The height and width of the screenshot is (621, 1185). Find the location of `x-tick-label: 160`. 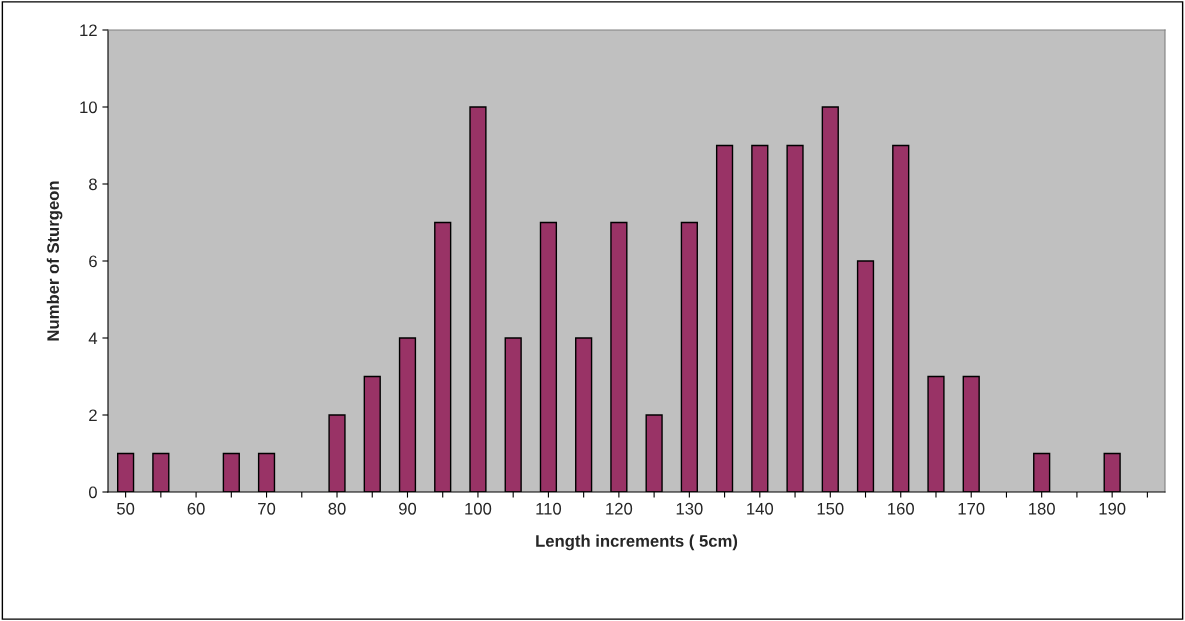

x-tick-label: 160 is located at coordinates (901, 508).